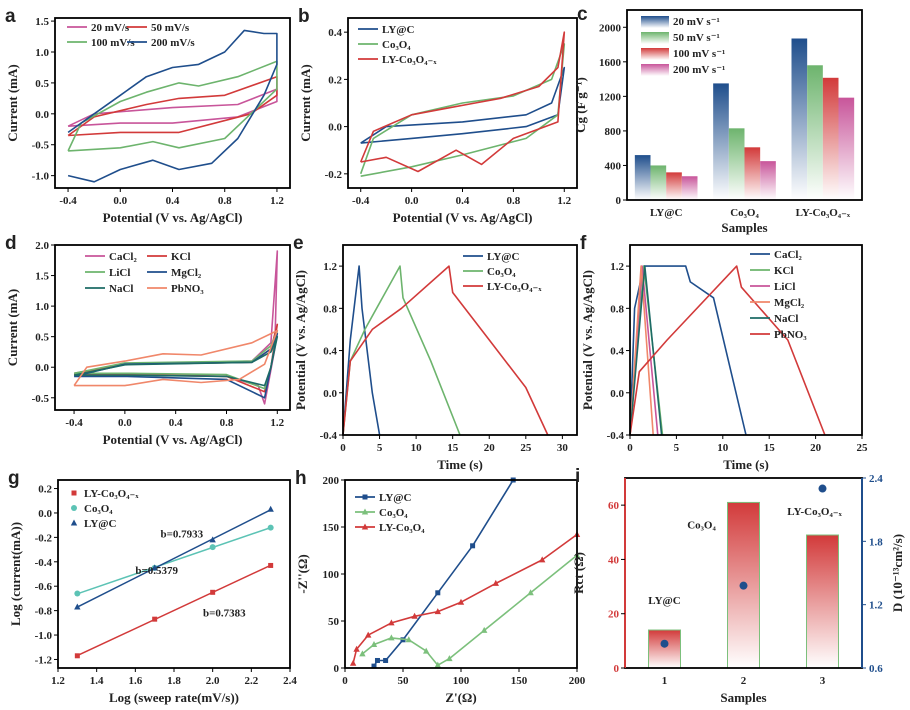 This screenshot has width=910, height=710. Describe the element at coordinates (41, 177) in the screenshot. I see `y-tick-label: -1.0` at that location.